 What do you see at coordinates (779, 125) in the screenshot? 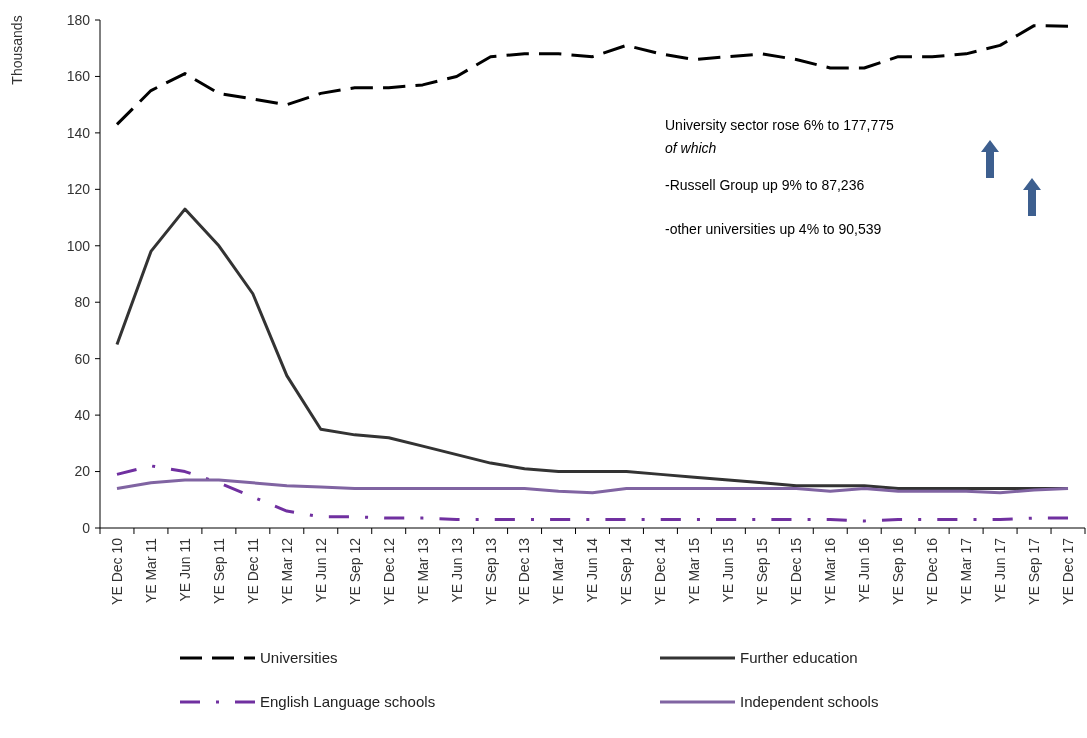
I see `annotation: University sector rose 6% to 177,775` at bounding box center [779, 125].